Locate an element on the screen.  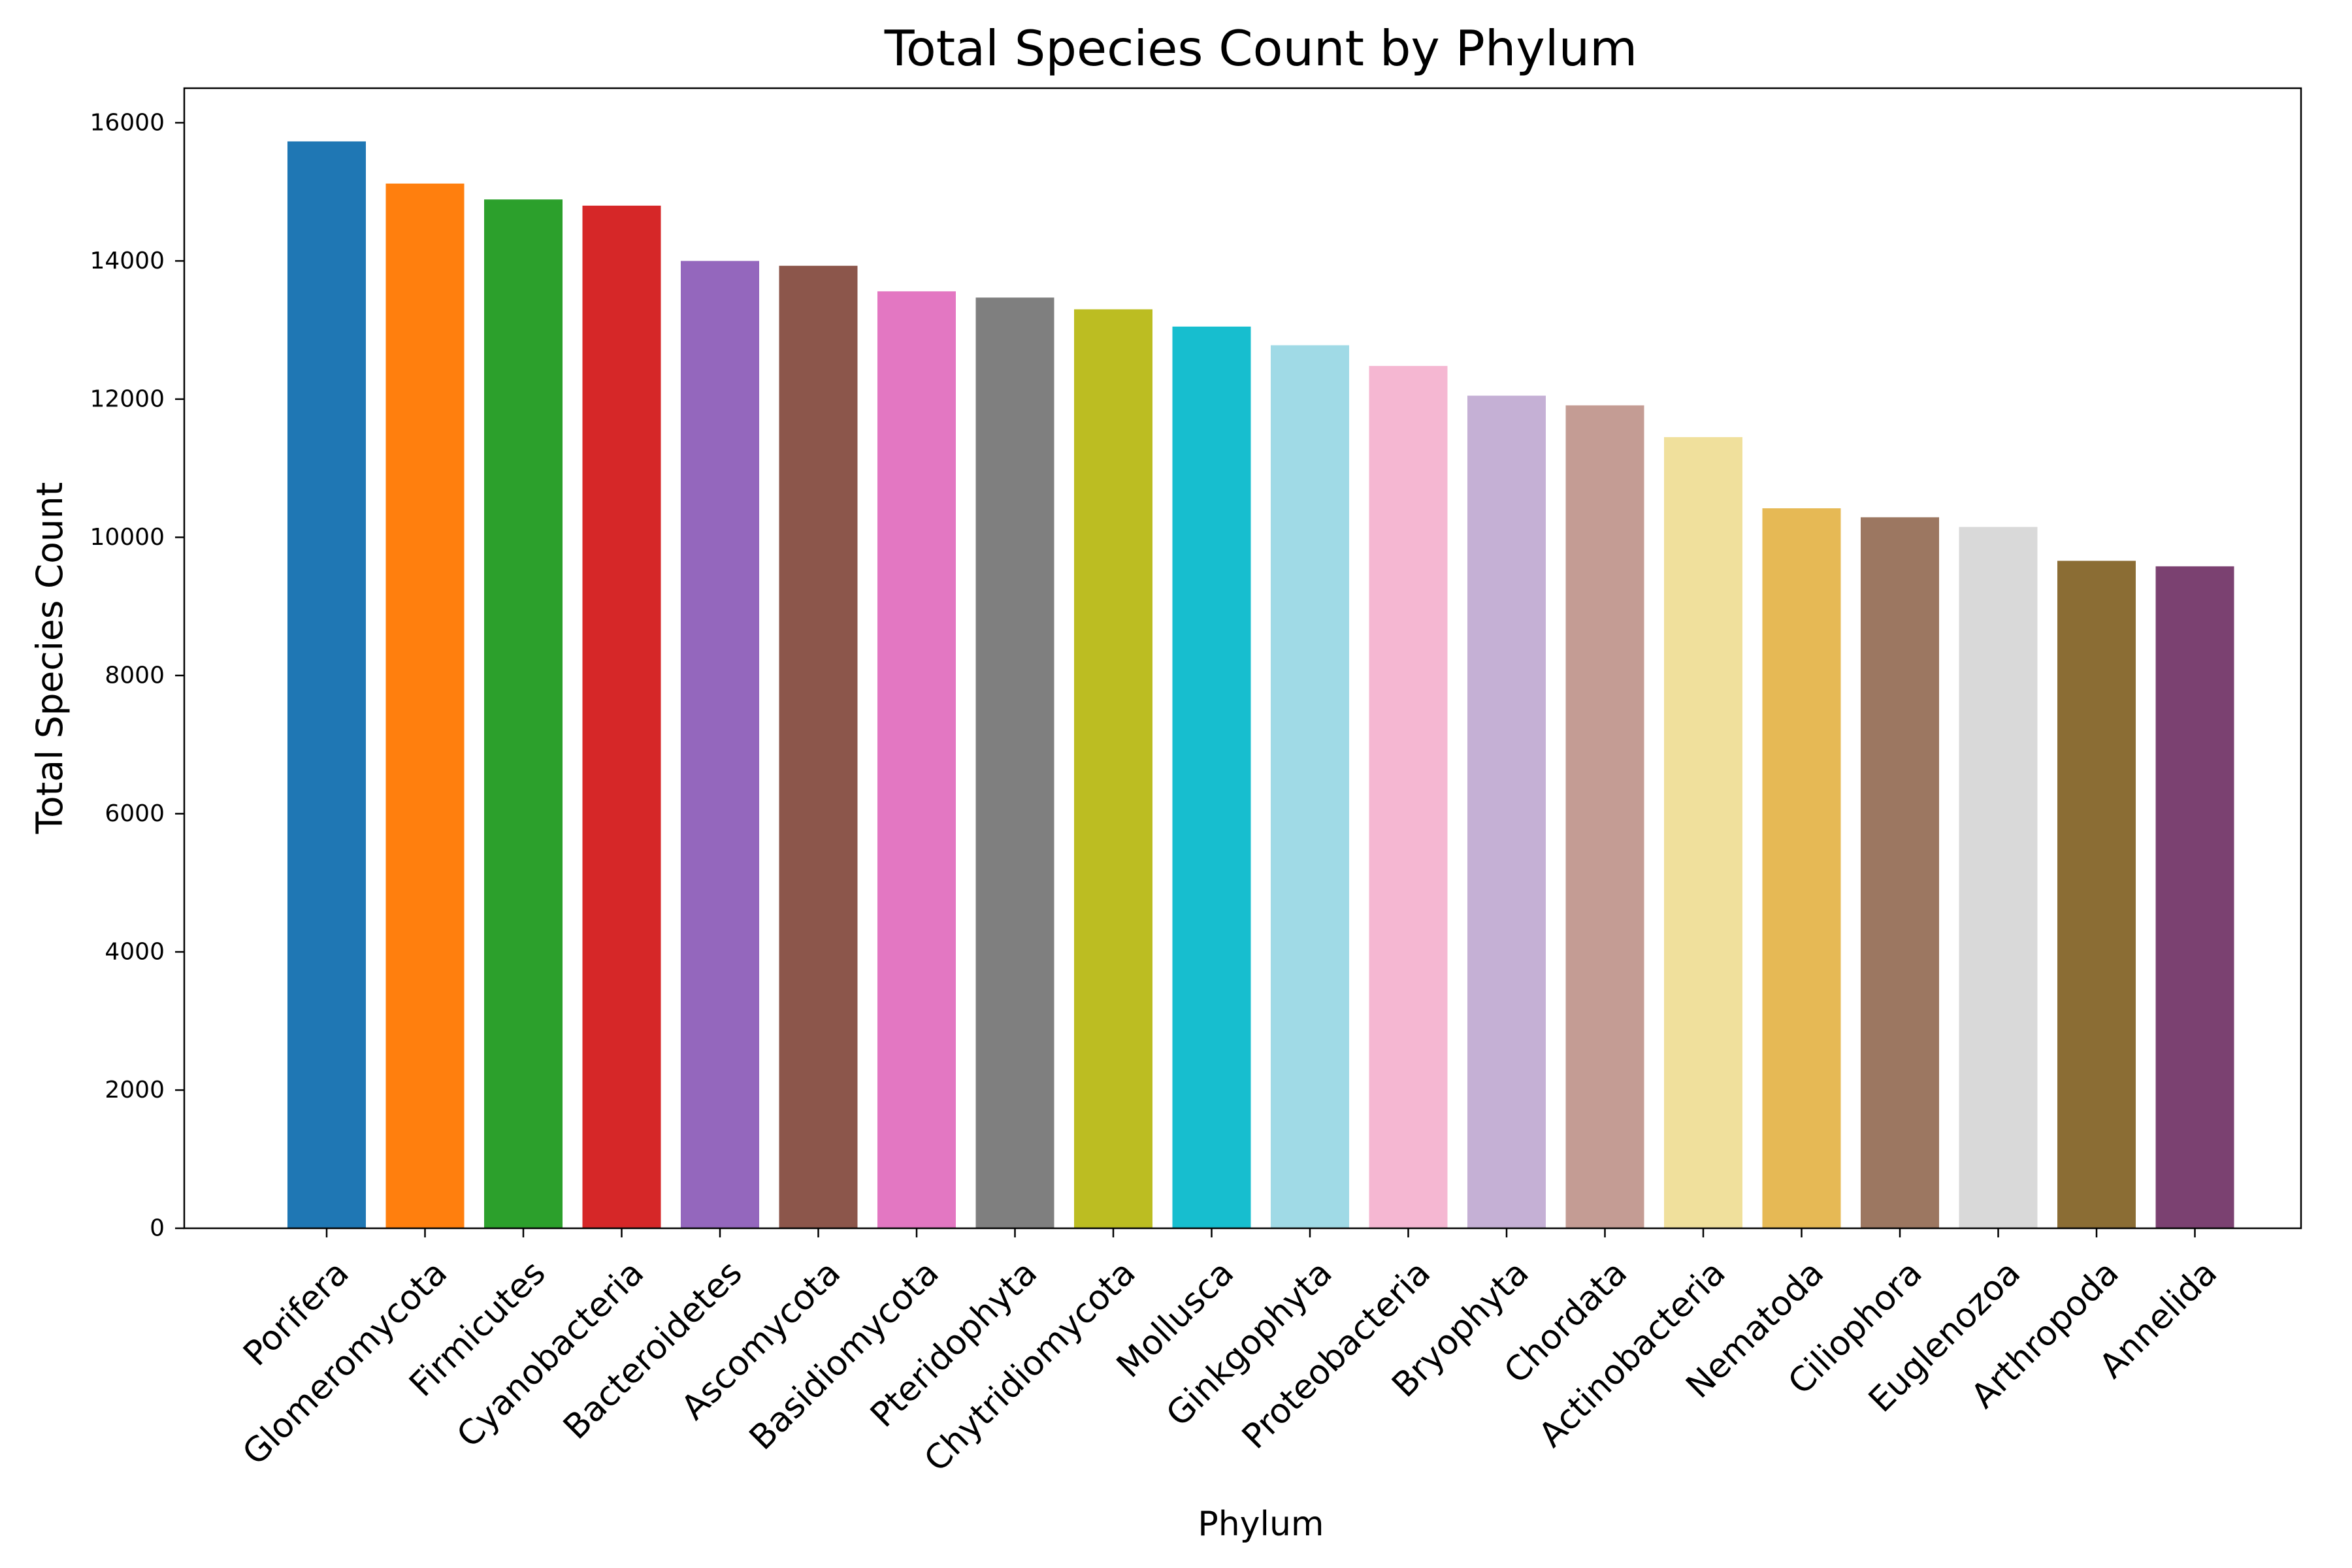
bar-actinobacteria is located at coordinates (1703, 833).